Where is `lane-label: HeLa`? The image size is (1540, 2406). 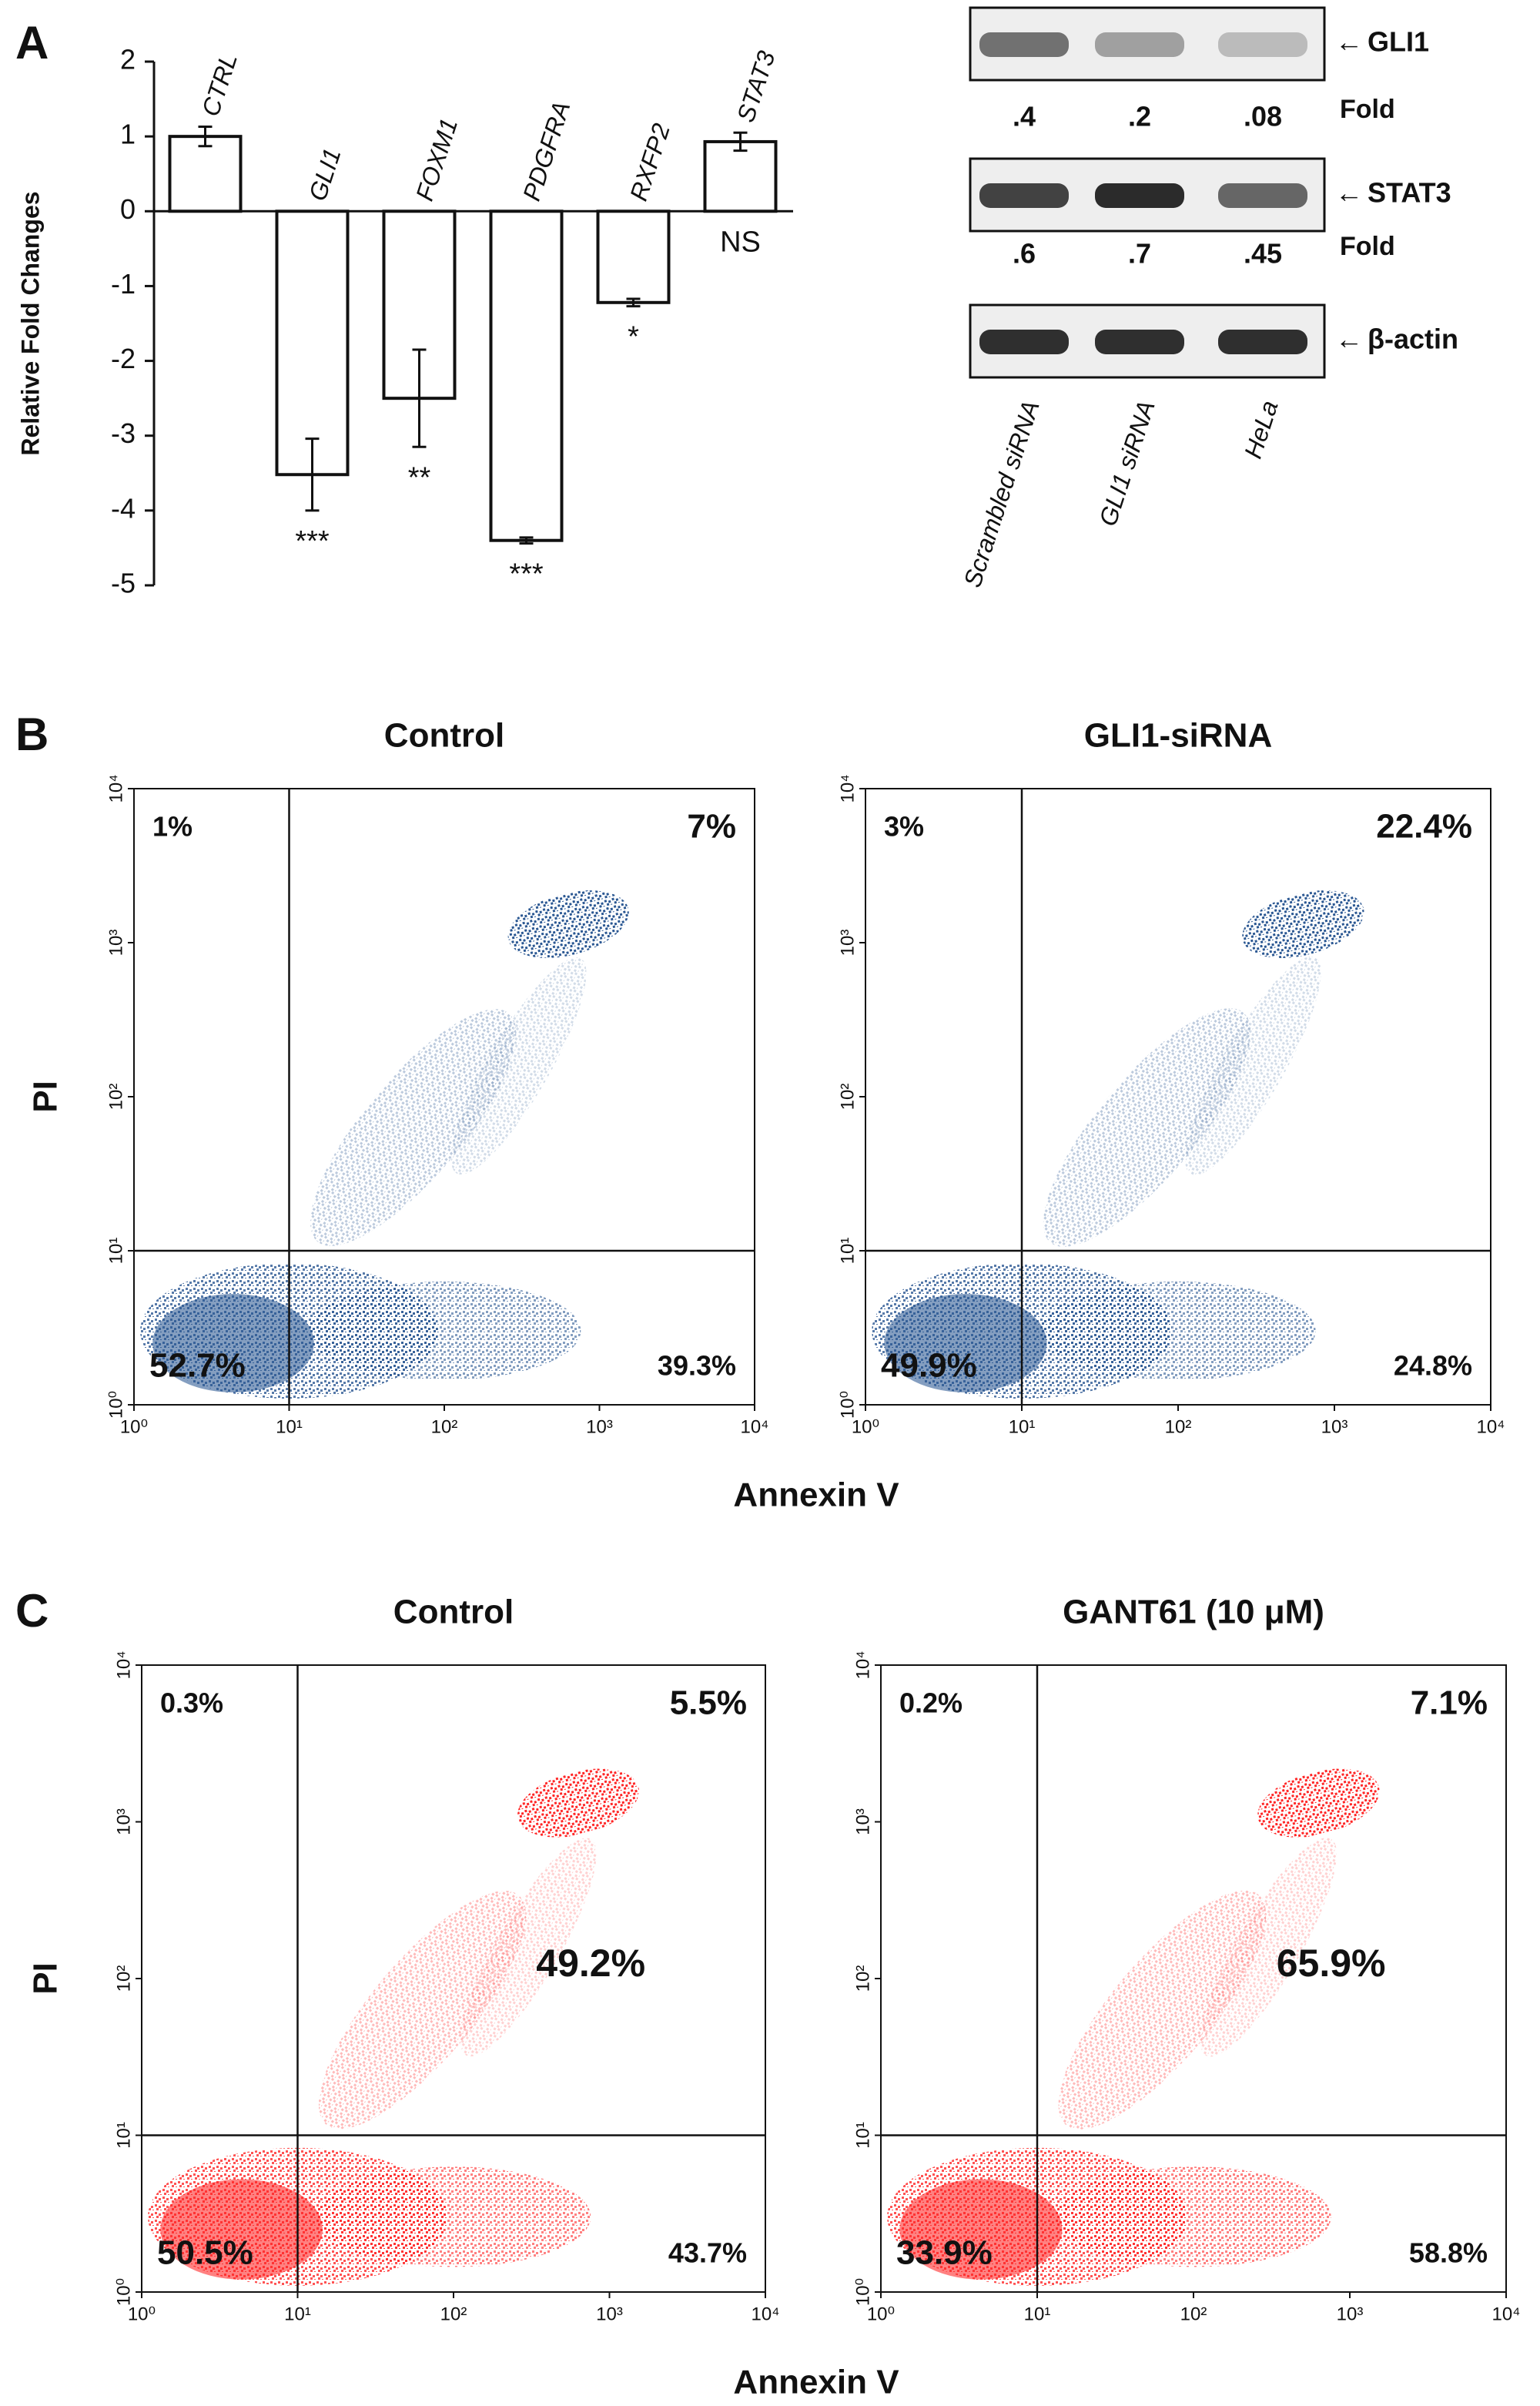 lane-label: HeLa is located at coordinates (1261, 429).